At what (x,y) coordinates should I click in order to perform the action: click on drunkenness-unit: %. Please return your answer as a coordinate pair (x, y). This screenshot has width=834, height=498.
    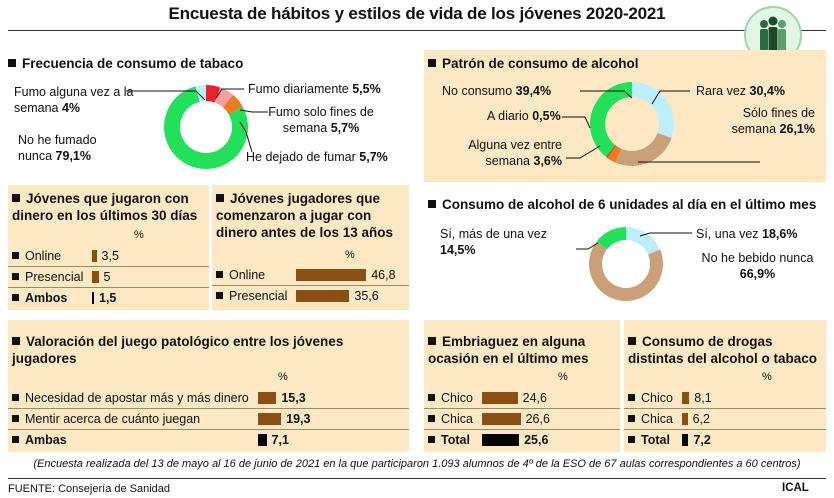
    Looking at the image, I should click on (563, 377).